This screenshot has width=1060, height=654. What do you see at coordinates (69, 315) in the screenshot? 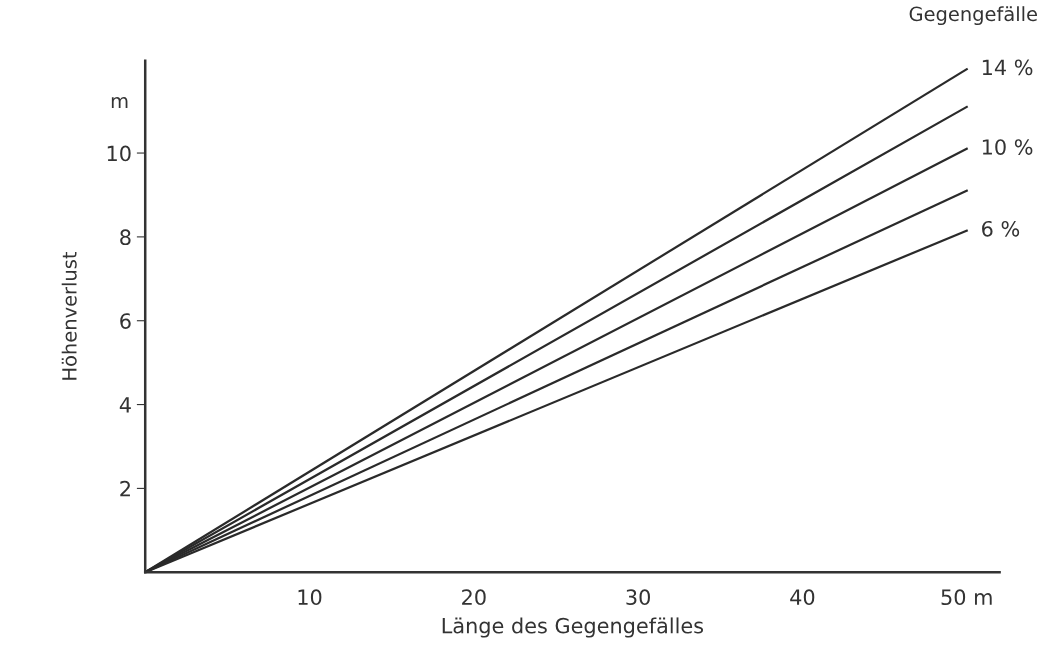
I see `y-axis-title: Höhenverlust` at bounding box center [69, 315].